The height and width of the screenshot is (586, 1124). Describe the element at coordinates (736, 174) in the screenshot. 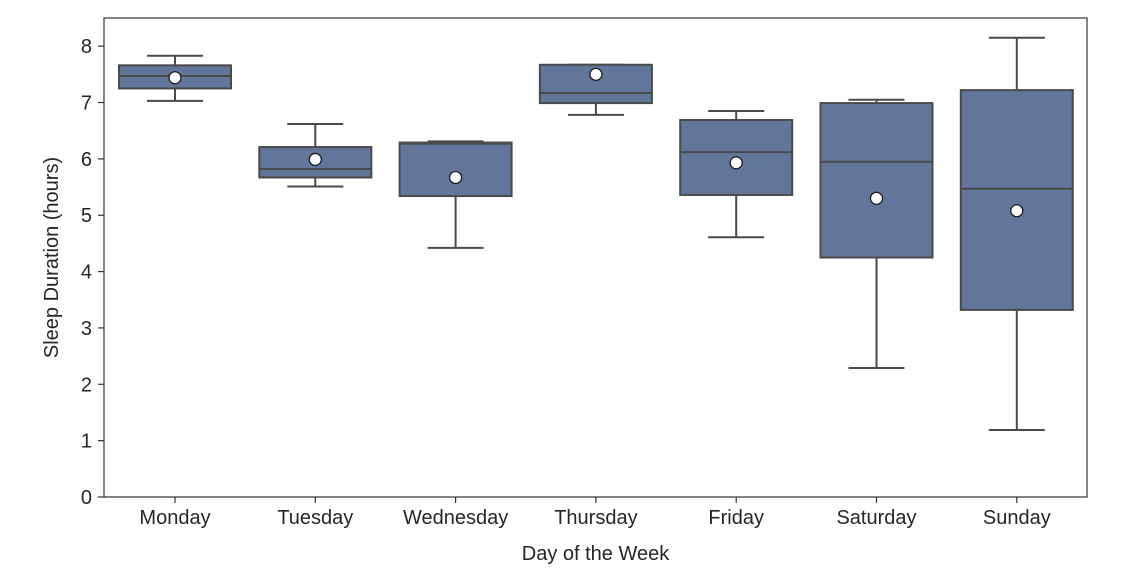

I see `box-group-friday` at that location.